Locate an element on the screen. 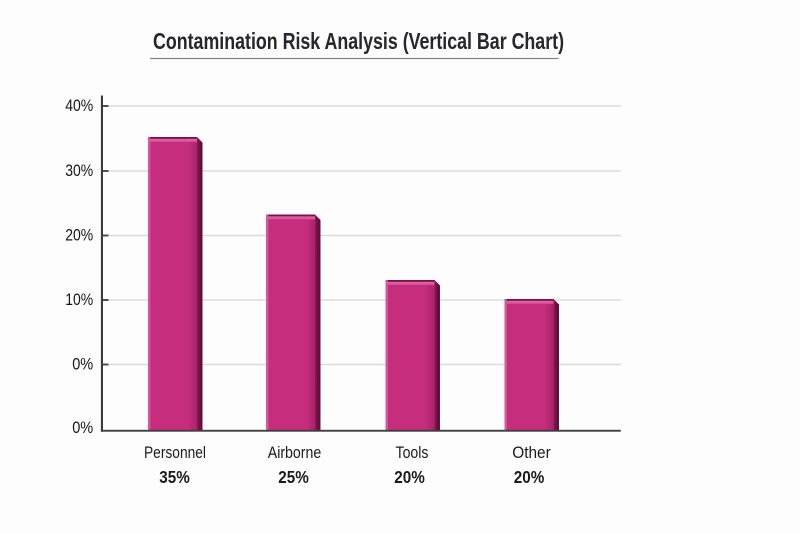 The height and width of the screenshot is (533, 800). svg-text: 10% is located at coordinates (79, 300).